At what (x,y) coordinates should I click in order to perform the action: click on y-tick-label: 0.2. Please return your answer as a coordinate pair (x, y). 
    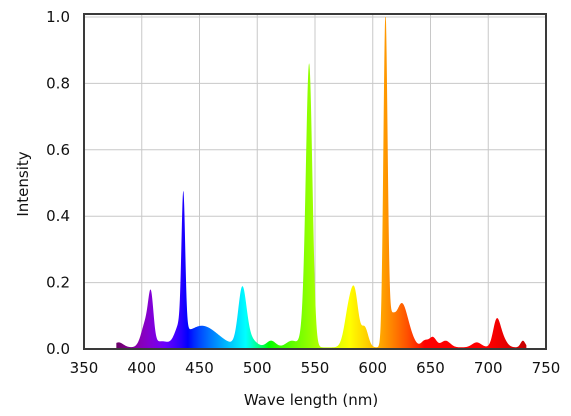
    Looking at the image, I should click on (58, 283).